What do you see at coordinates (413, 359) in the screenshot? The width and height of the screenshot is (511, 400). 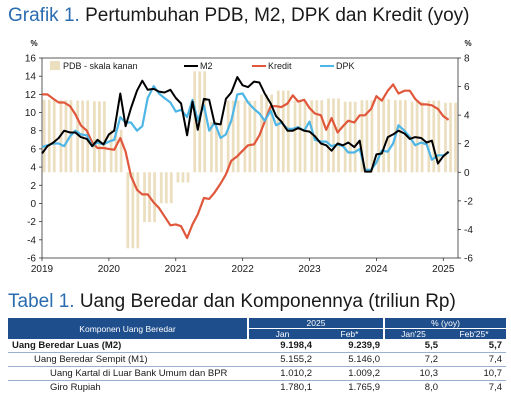 I see `row-jan25: 7,2` at bounding box center [413, 359].